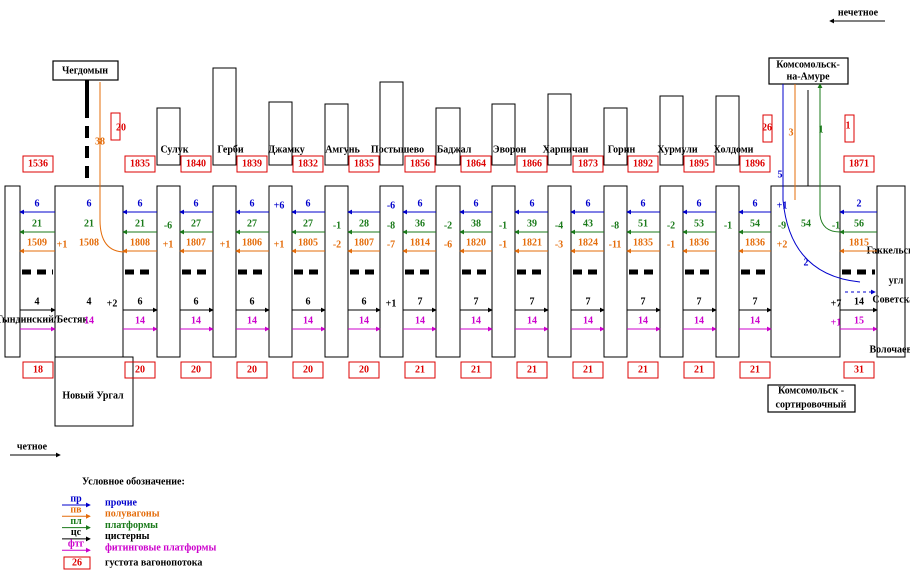  Describe the element at coordinates (230, 149) in the screenshot. I see `station-name: Герби` at that location.